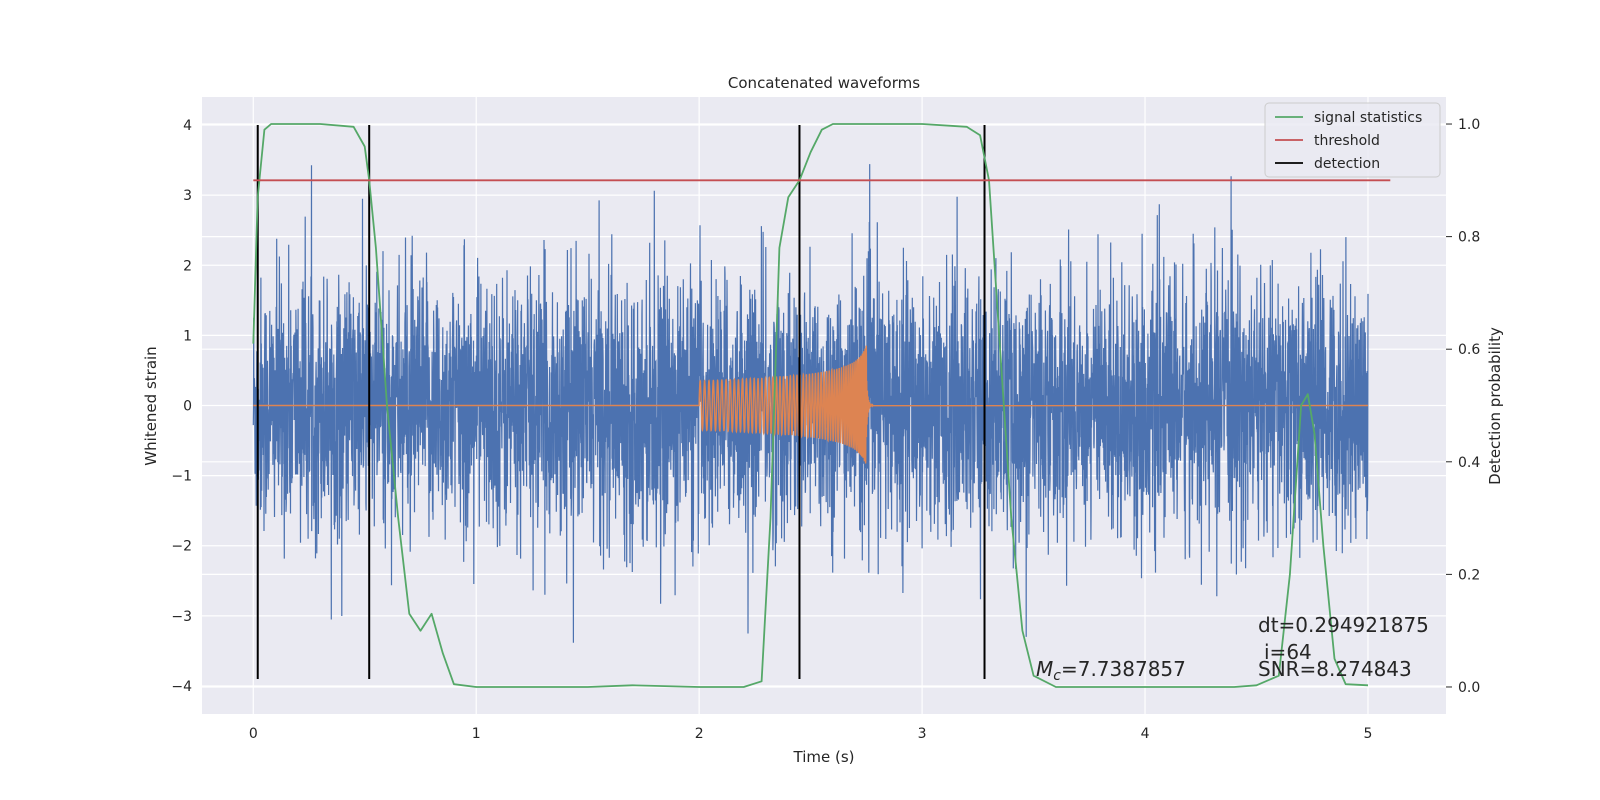 The width and height of the screenshot is (1600, 800). What do you see at coordinates (187, 407) in the screenshot?
I see `y-left-tick-label: 0` at bounding box center [187, 407].